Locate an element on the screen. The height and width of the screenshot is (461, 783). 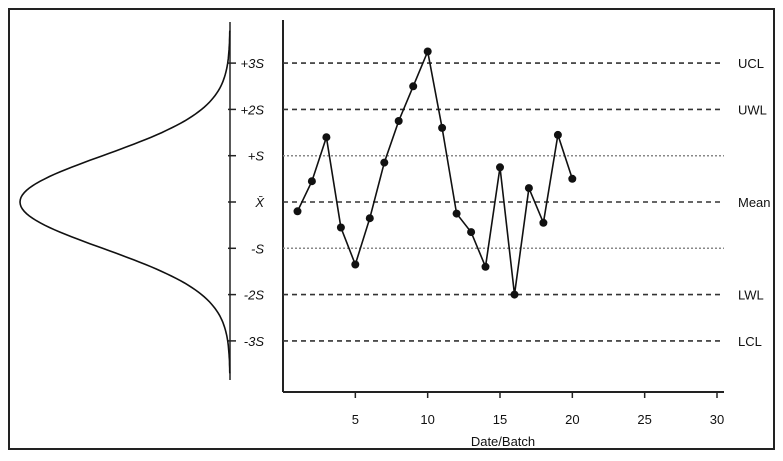
control-label-6: LCL is located at coordinates (750, 341).